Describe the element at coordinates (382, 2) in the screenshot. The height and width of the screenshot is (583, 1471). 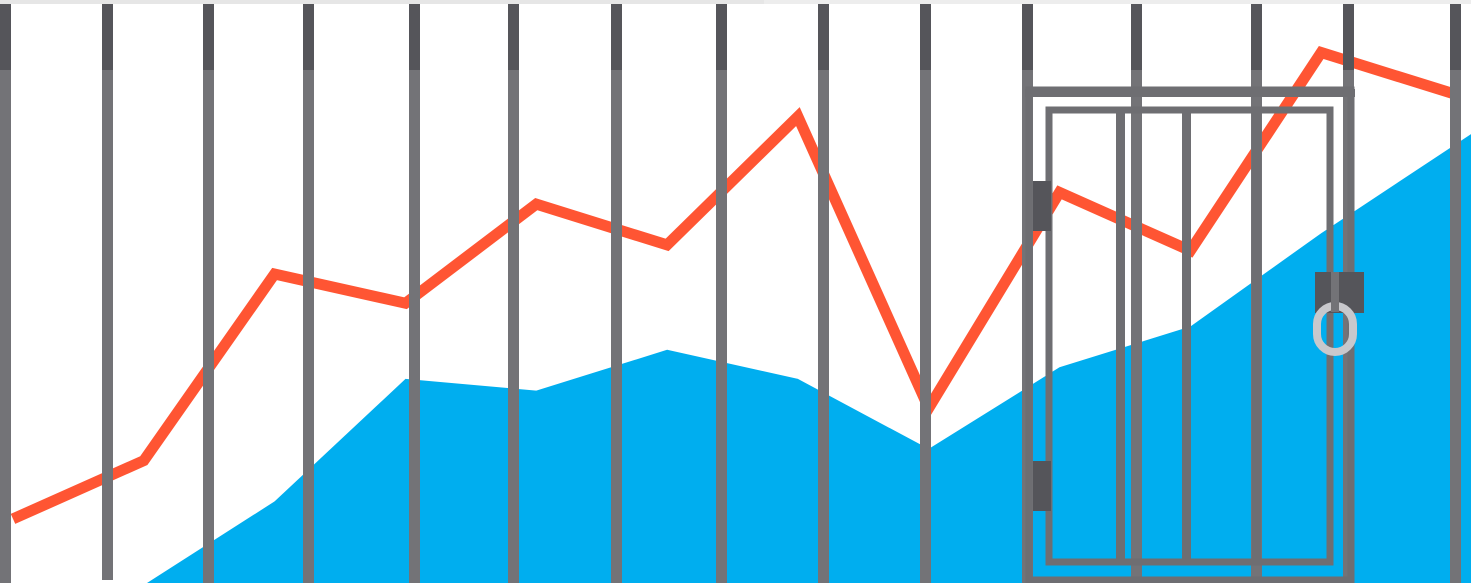
I see `top-border-left` at that location.